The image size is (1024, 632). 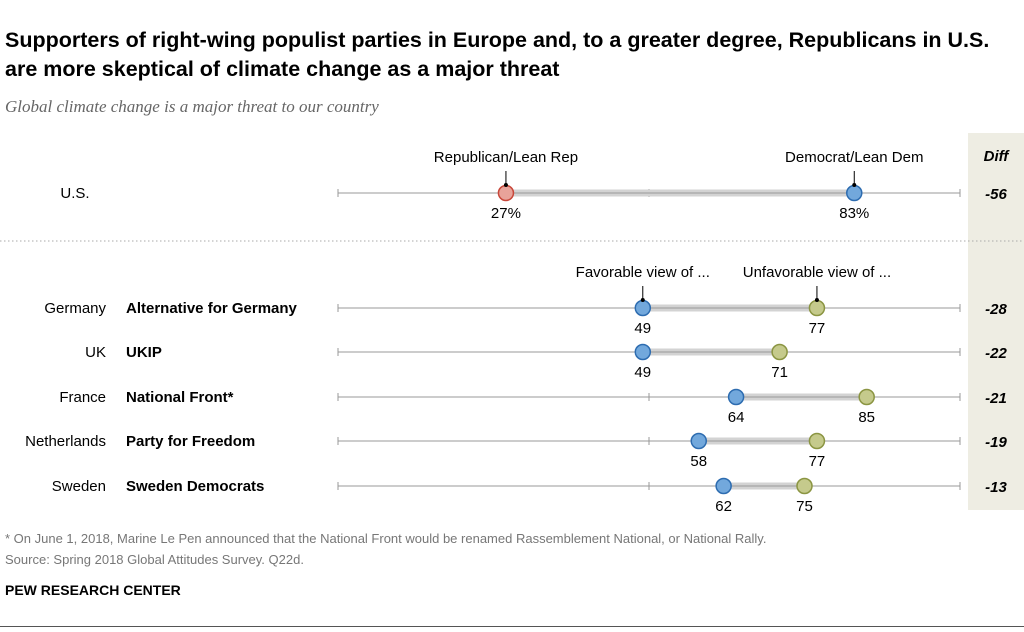 What do you see at coordinates (736, 417) in the screenshot?
I see `data-label-favorable: 64` at bounding box center [736, 417].